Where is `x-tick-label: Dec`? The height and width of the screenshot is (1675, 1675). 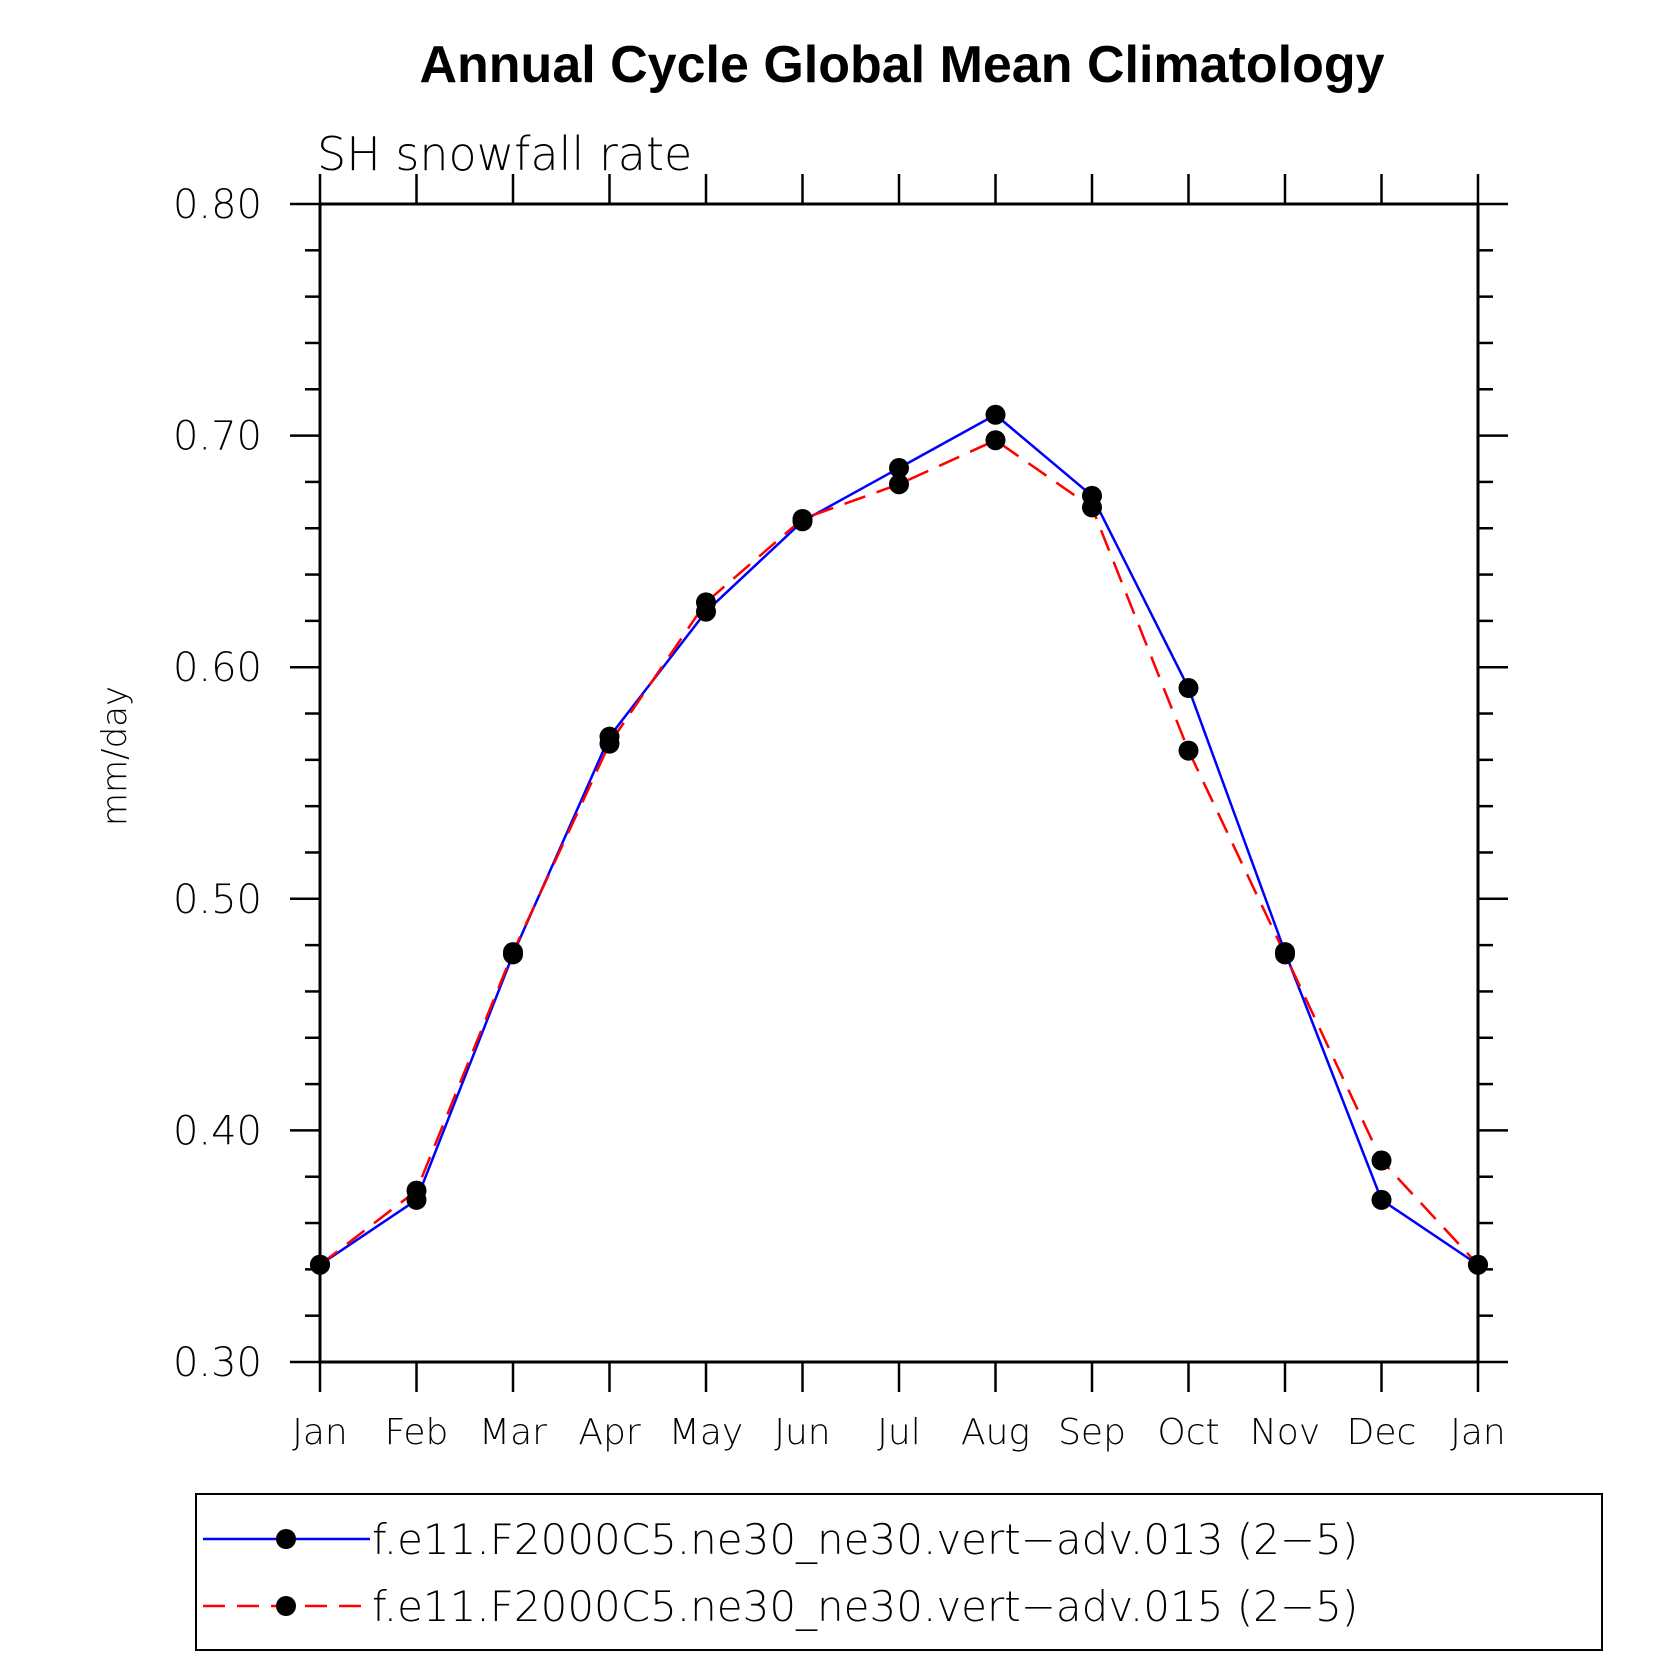 x-tick-label: Dec is located at coordinates (1382, 1432).